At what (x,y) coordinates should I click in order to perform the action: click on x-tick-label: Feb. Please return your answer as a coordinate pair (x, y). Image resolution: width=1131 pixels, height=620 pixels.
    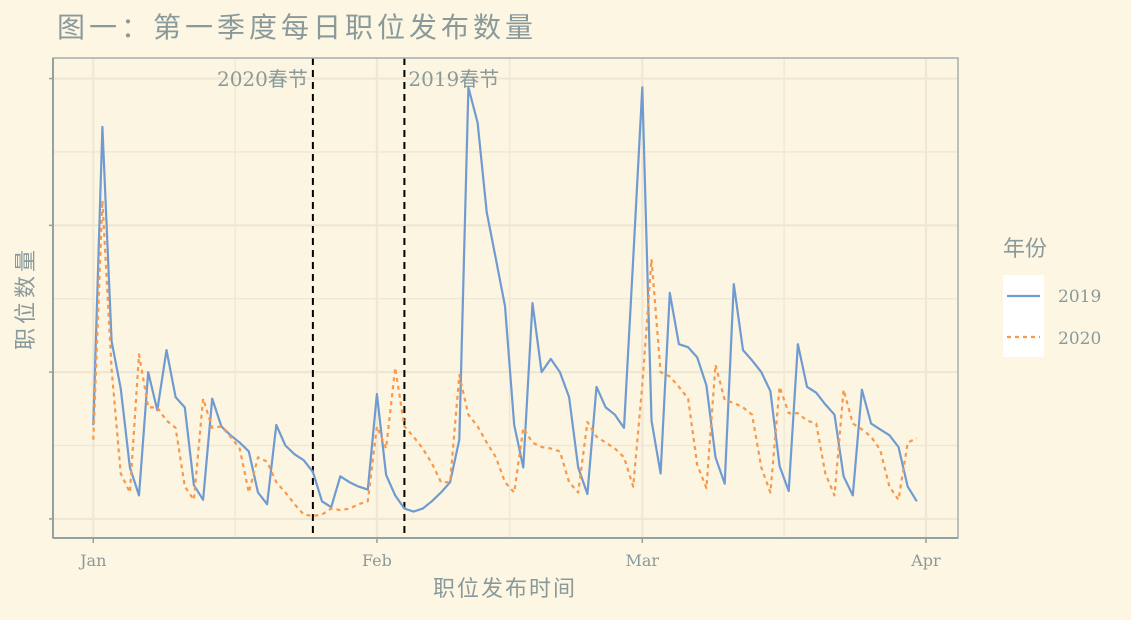
    Looking at the image, I should click on (377, 560).